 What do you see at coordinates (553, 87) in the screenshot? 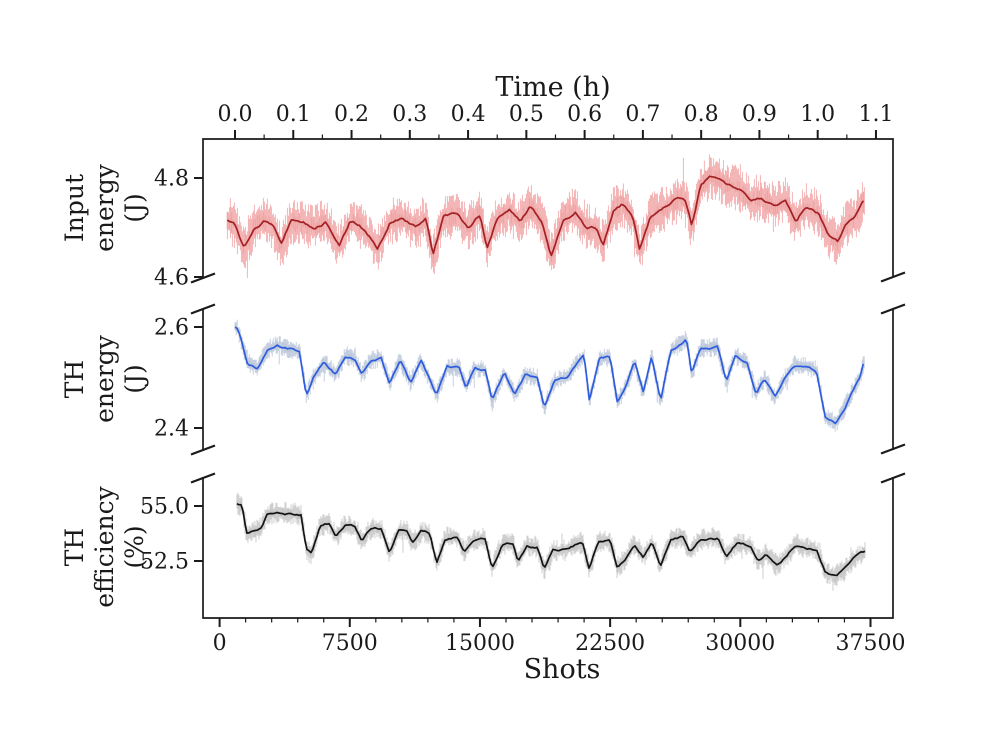
I see `top-axis-title: Time (h)` at bounding box center [553, 87].